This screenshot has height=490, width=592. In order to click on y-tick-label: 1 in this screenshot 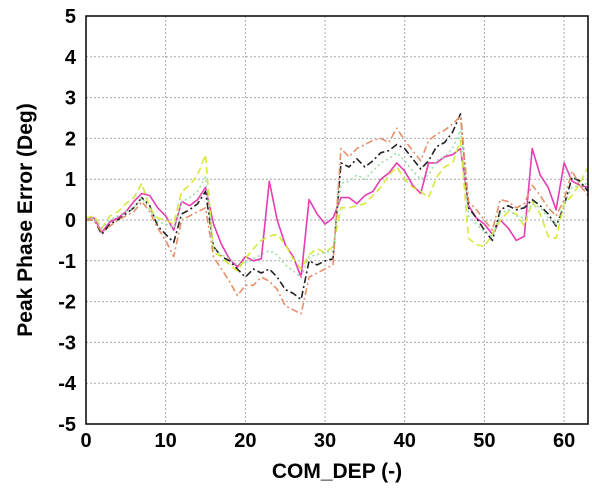, I will do `click(70, 180)`.